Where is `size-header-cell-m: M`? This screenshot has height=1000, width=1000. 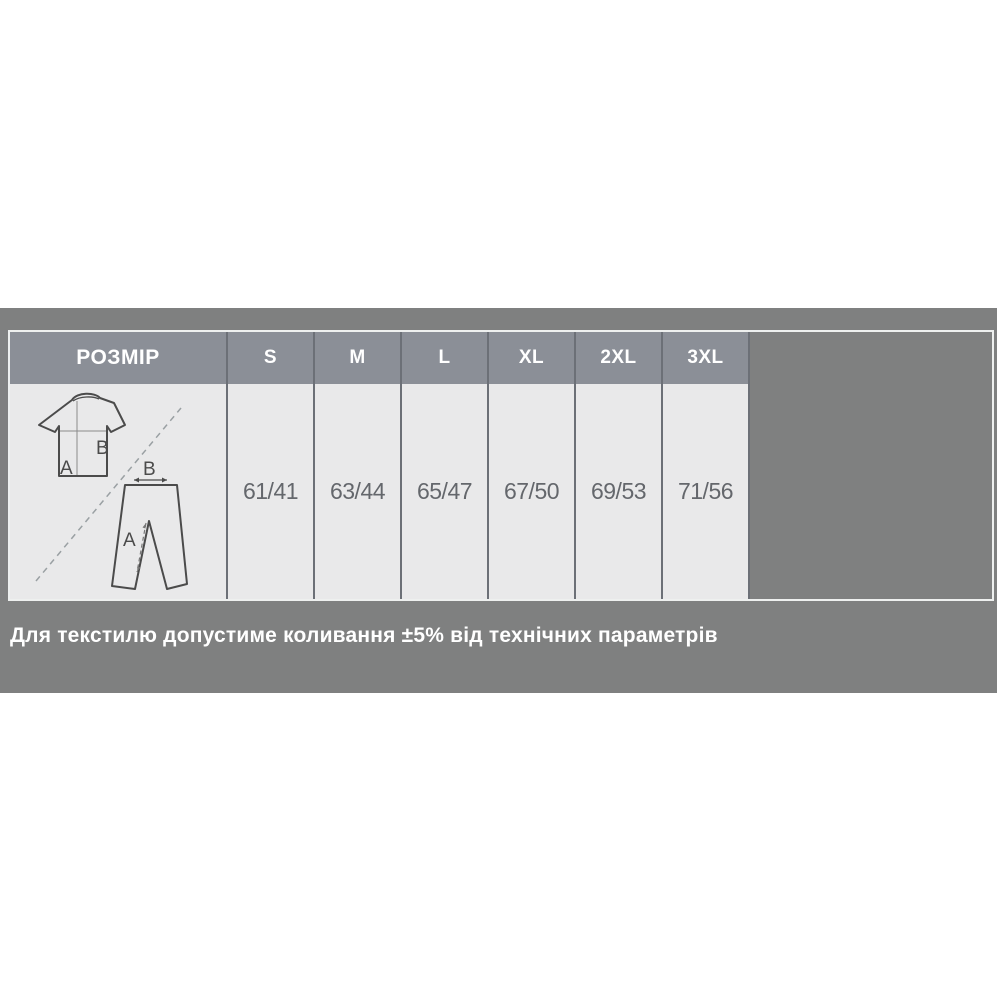 size-header-cell-m: M is located at coordinates (357, 358).